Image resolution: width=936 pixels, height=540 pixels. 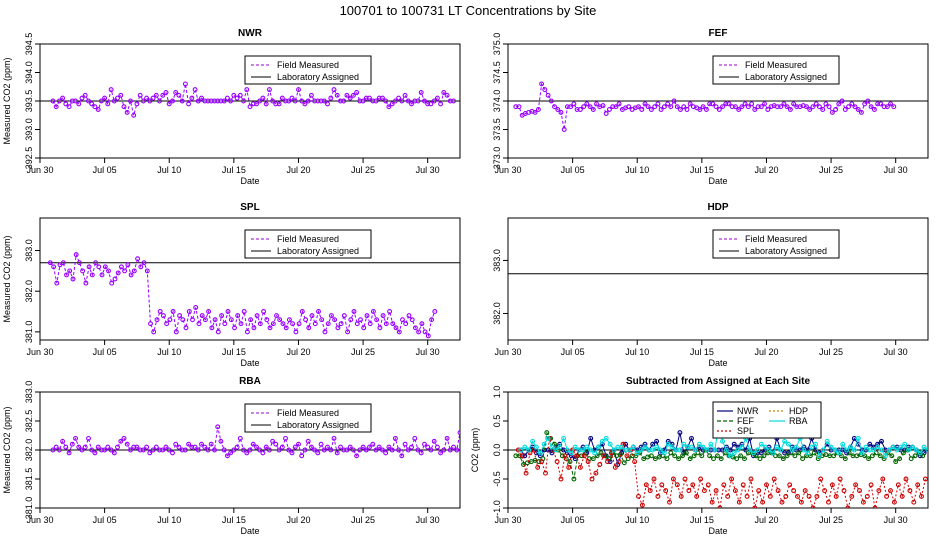 I want to click on y-tick-label: 1.0, so click(x=497, y=392).